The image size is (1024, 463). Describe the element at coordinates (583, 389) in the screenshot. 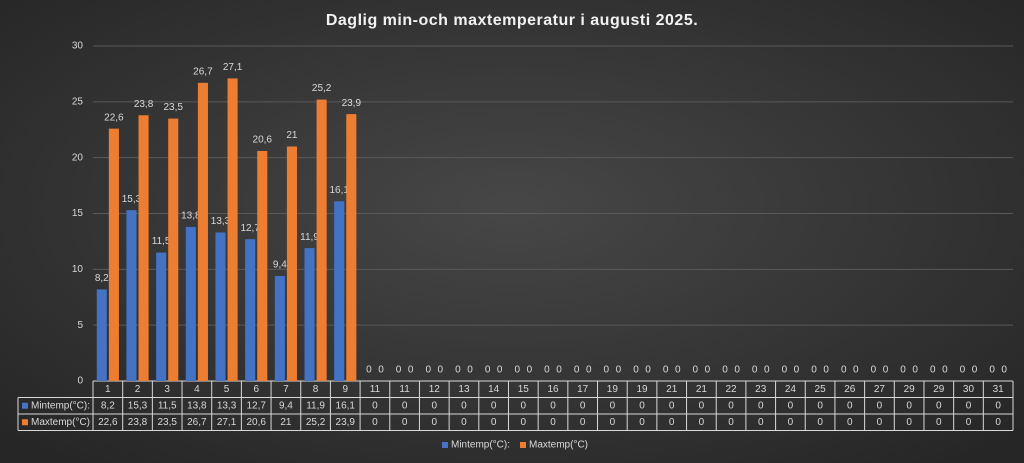

I see `x-tick-label: 17` at that location.